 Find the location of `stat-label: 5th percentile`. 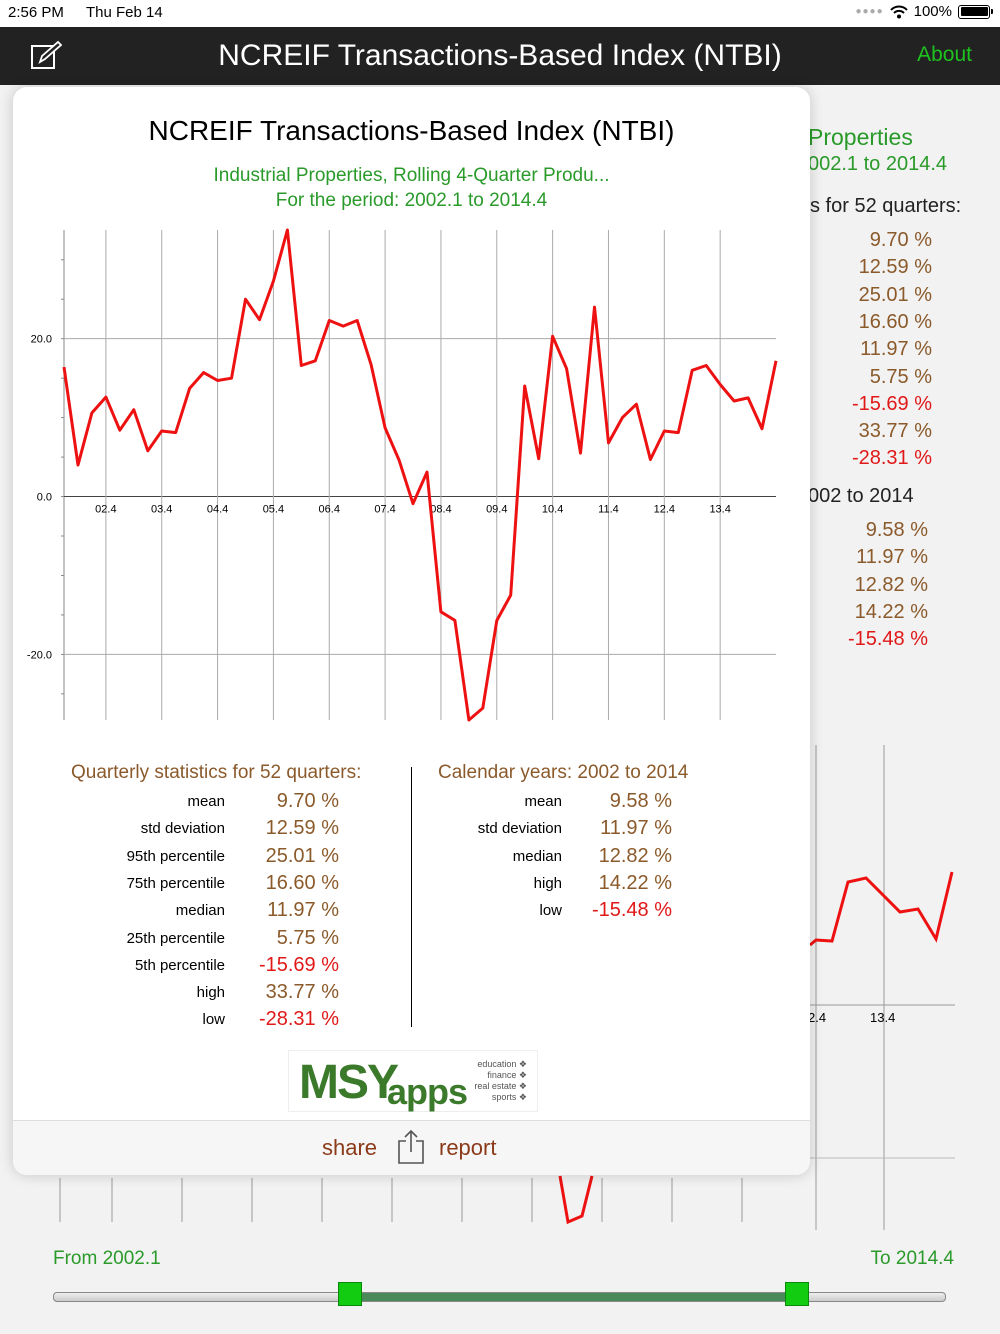

stat-label: 5th percentile is located at coordinates (179, 965).